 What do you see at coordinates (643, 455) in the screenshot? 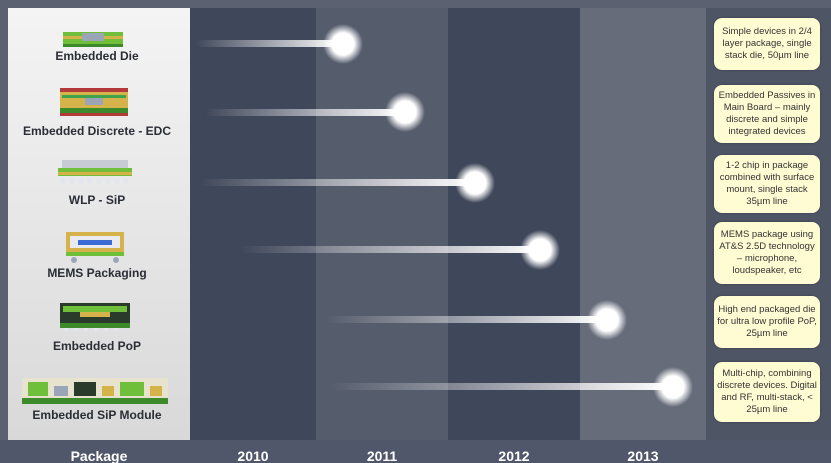
I see `axis-label-2013: 2013` at bounding box center [643, 455].